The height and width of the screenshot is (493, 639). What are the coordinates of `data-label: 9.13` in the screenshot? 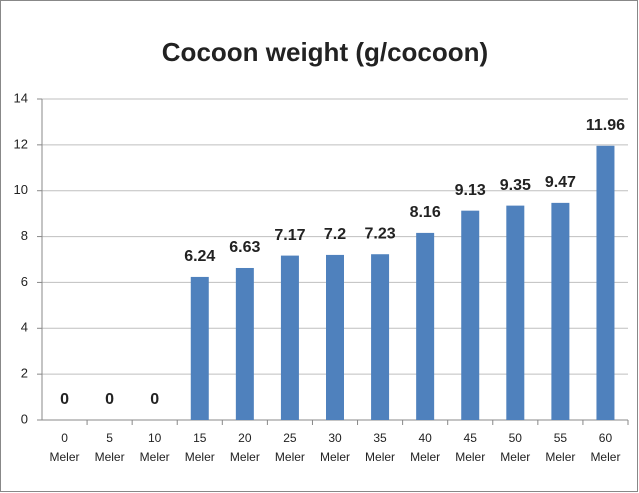 It's located at (470, 190).